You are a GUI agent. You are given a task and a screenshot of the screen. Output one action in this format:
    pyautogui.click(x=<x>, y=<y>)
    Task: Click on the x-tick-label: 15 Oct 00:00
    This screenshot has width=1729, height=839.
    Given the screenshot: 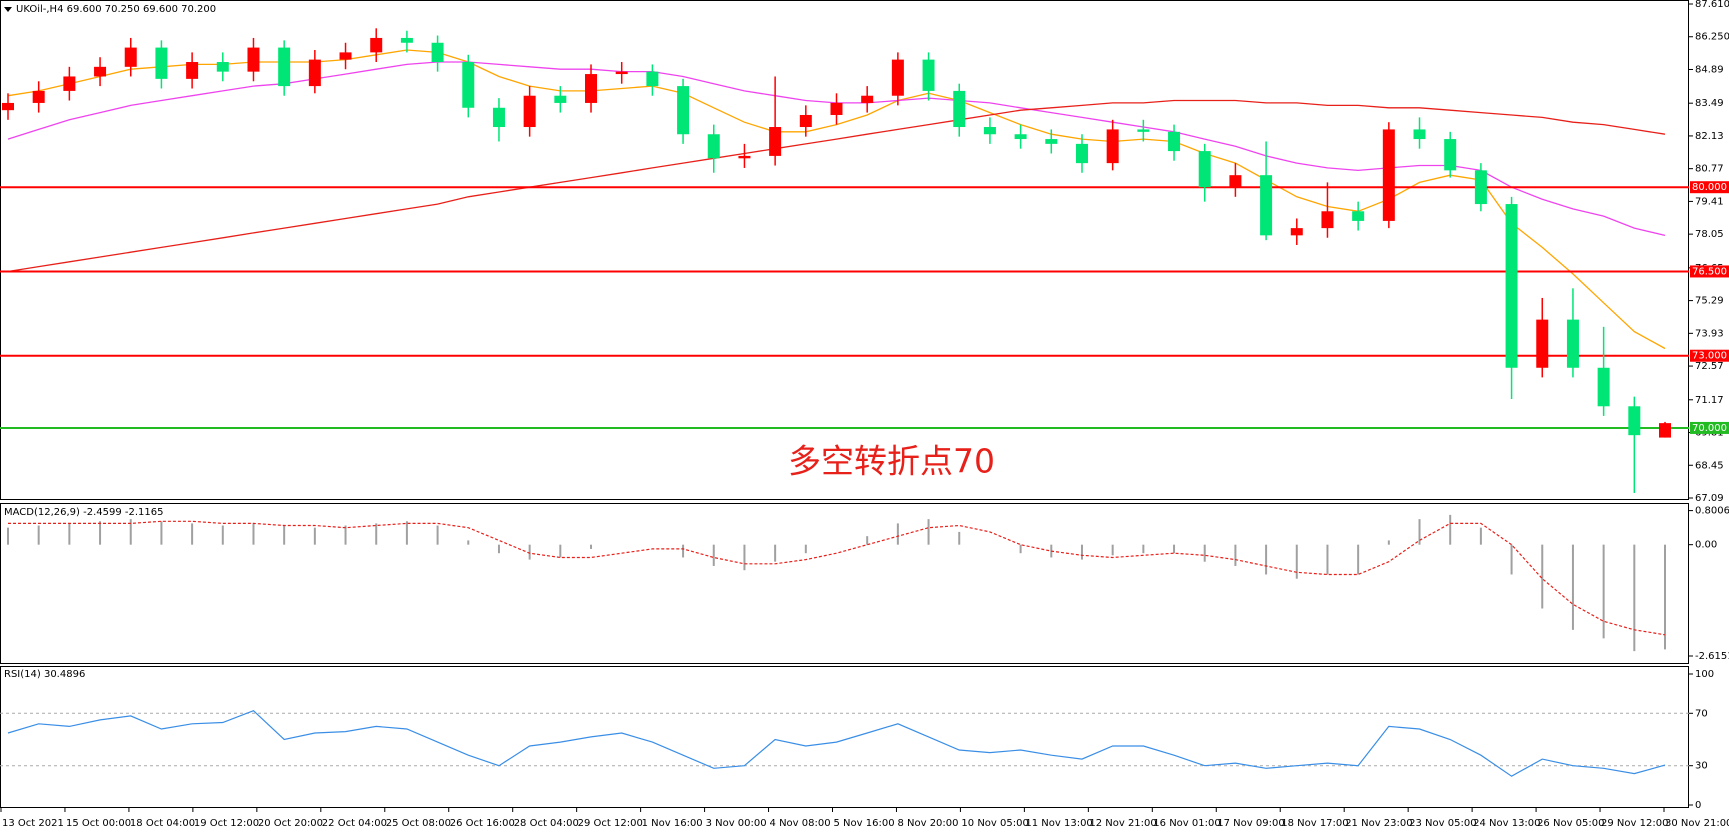 What is the action you would take?
    pyautogui.click(x=98, y=823)
    